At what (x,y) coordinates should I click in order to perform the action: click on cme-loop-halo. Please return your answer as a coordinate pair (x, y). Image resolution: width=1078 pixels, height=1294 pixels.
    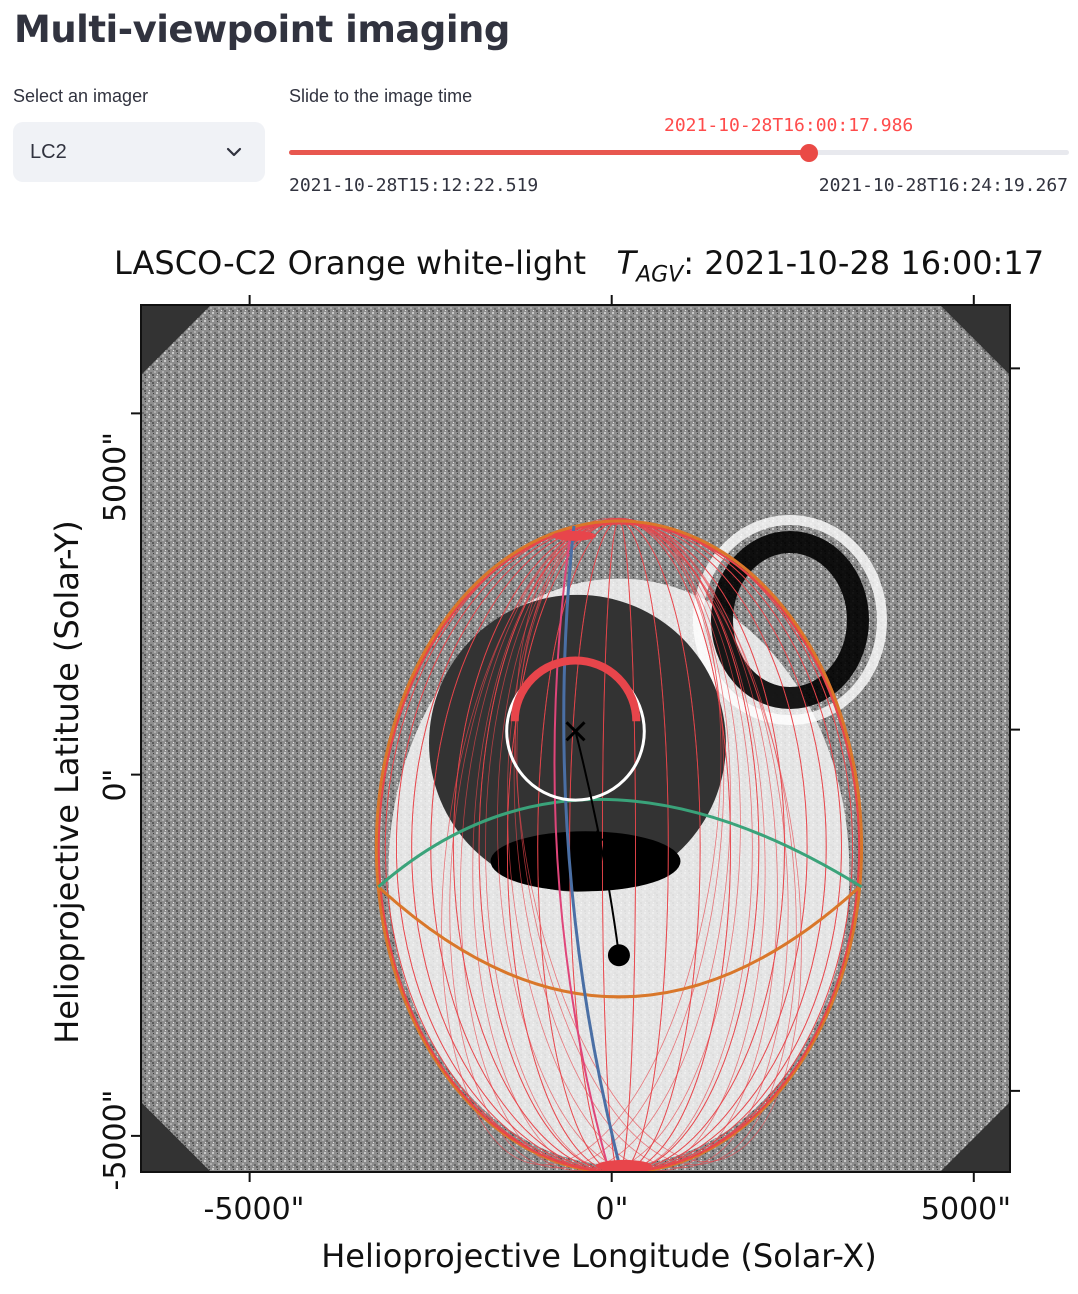
    Looking at the image, I should click on (790, 620).